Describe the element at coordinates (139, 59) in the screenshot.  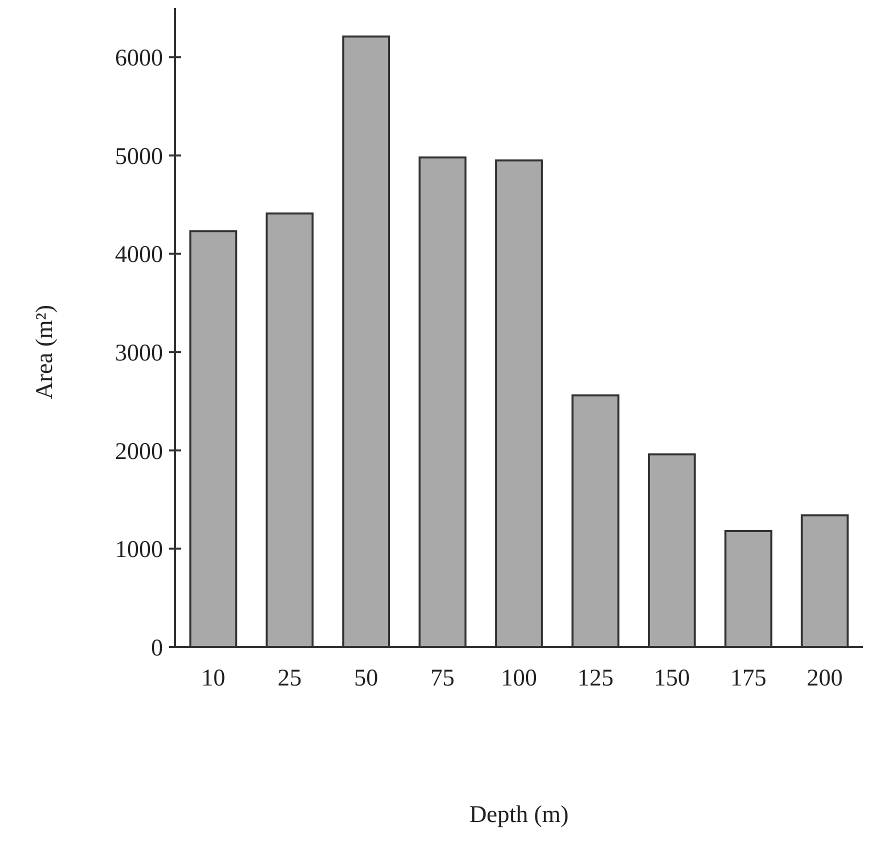
I see `y-tick-label: 6000` at that location.